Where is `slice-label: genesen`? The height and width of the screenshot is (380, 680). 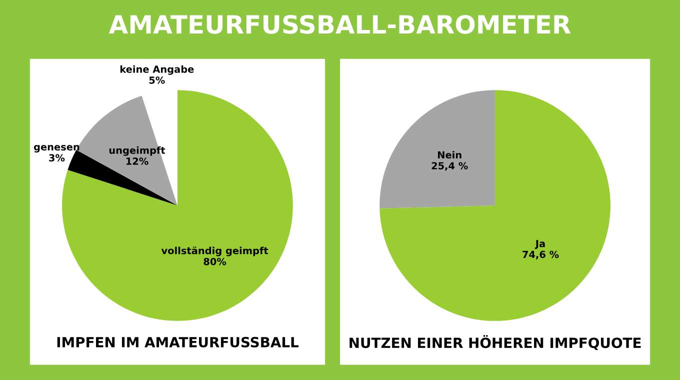 slice-label: genesen is located at coordinates (57, 148).